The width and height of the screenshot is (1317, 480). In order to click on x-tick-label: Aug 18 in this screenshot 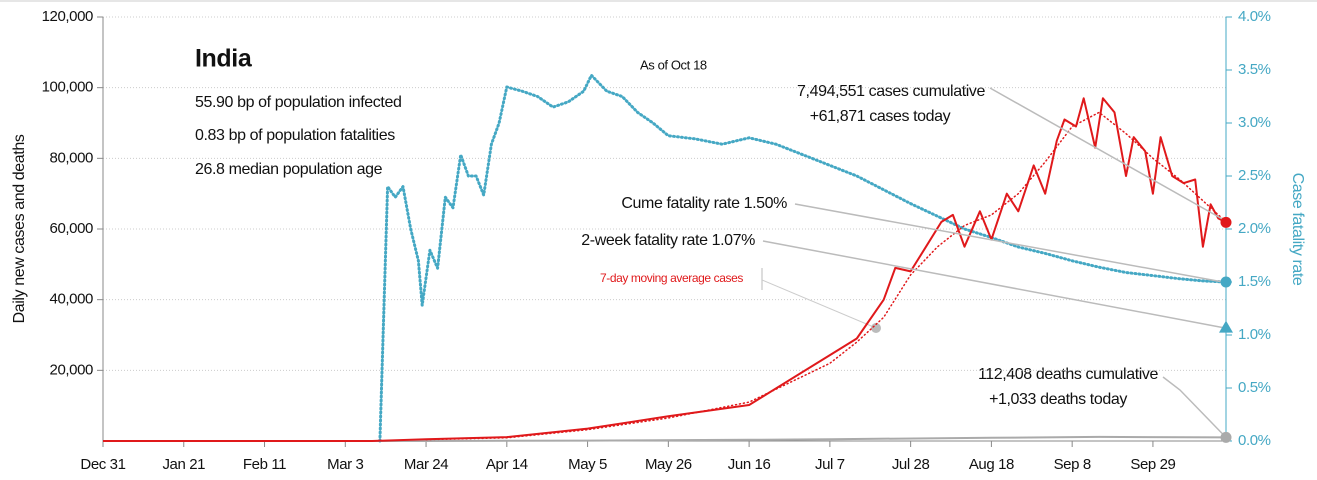, I will do `click(991, 464)`.